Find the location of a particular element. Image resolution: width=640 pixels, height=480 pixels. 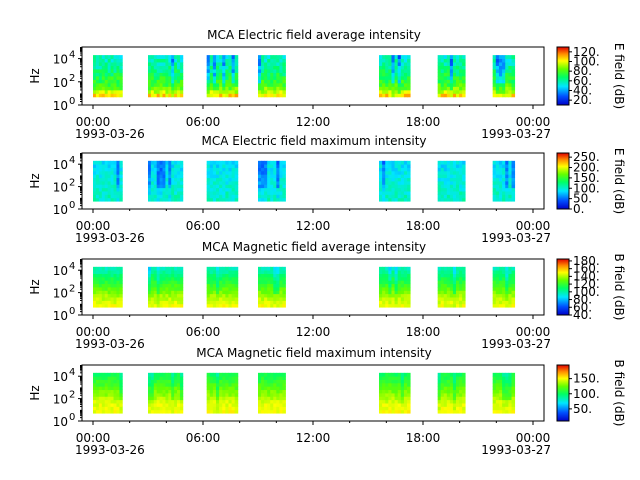

x-date-label: 1993-03-27 is located at coordinates (516, 134).